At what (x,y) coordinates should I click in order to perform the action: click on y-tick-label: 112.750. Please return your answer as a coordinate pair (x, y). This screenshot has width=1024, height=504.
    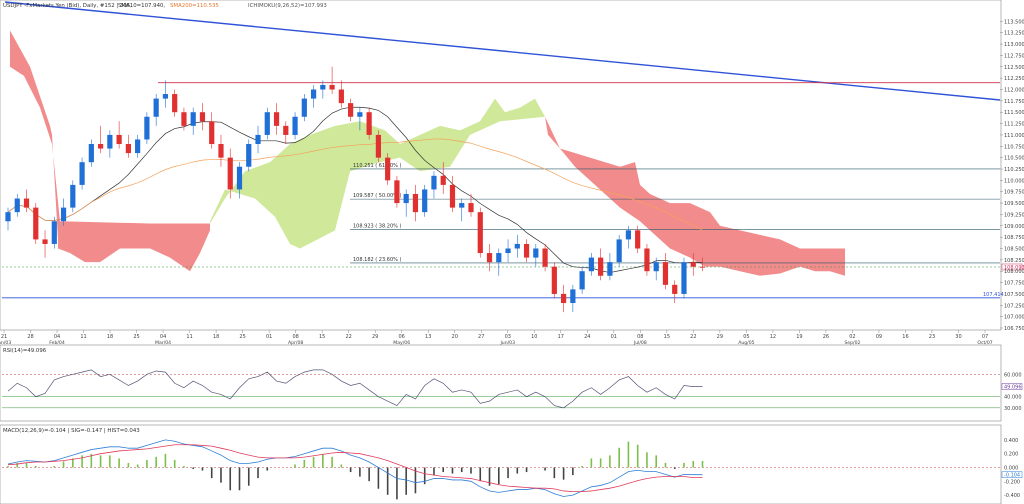
    Looking at the image, I should click on (1014, 56).